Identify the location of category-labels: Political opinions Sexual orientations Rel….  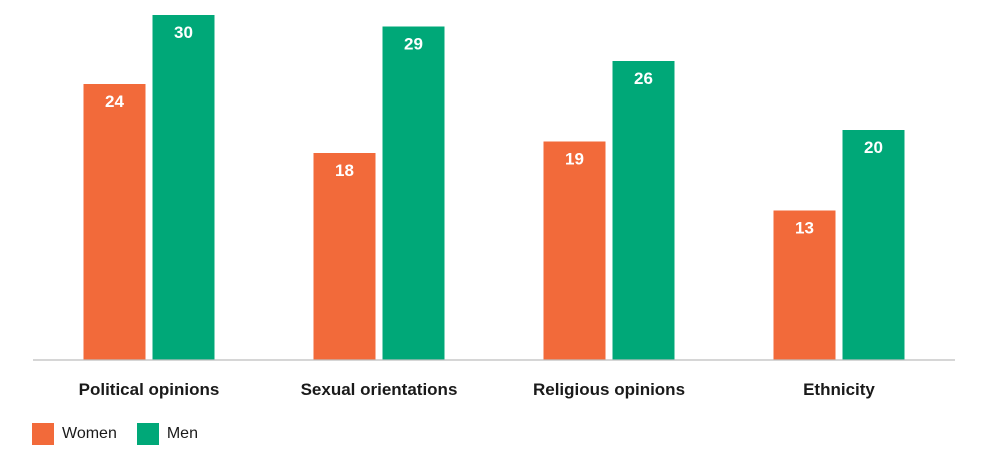
(477, 389).